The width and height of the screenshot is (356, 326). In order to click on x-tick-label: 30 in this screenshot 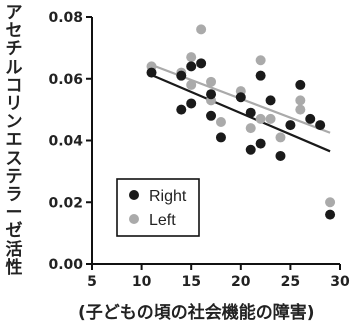, I will do `click(340, 282)`.